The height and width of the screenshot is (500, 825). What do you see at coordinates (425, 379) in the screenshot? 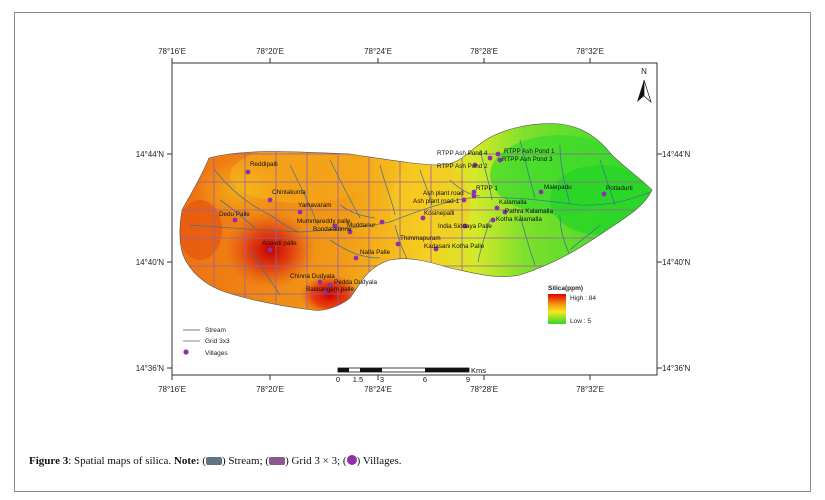
I see `svg-text: 6` at bounding box center [425, 379].